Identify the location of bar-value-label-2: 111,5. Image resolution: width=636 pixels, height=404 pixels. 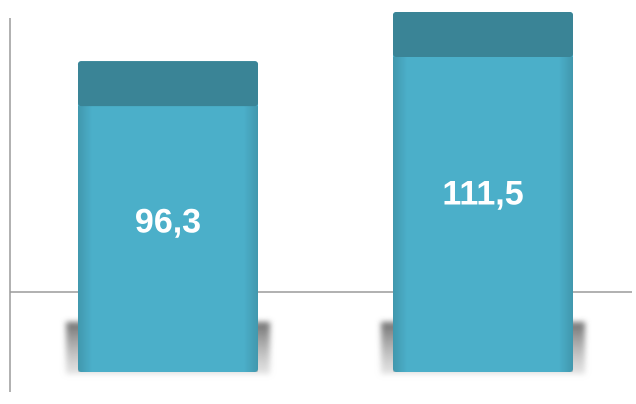
(482, 193).